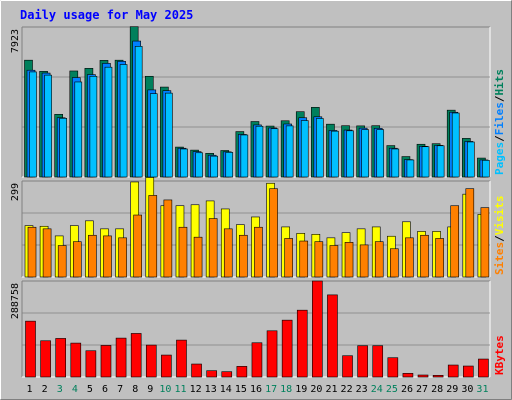 The height and width of the screenshot is (400, 512). Describe the element at coordinates (499, 98) in the screenshot. I see `legend-item: /` at that location.